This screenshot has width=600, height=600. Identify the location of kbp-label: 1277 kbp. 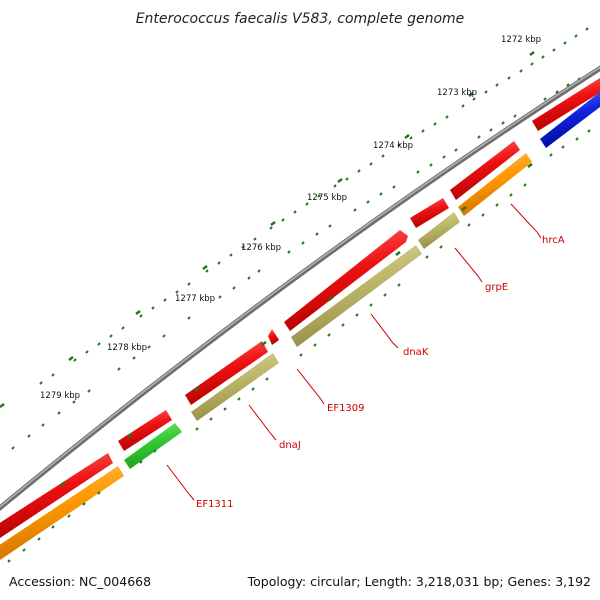
(195, 299).